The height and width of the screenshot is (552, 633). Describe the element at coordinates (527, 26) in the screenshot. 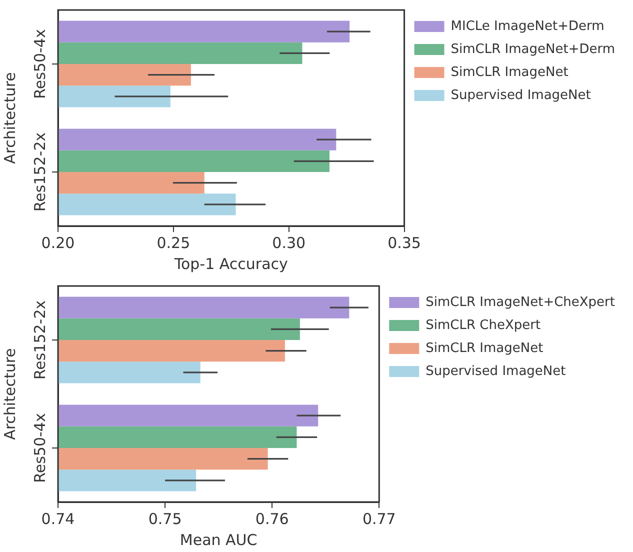

I see `legend-label: MICLe ImageNet+Derm` at that location.